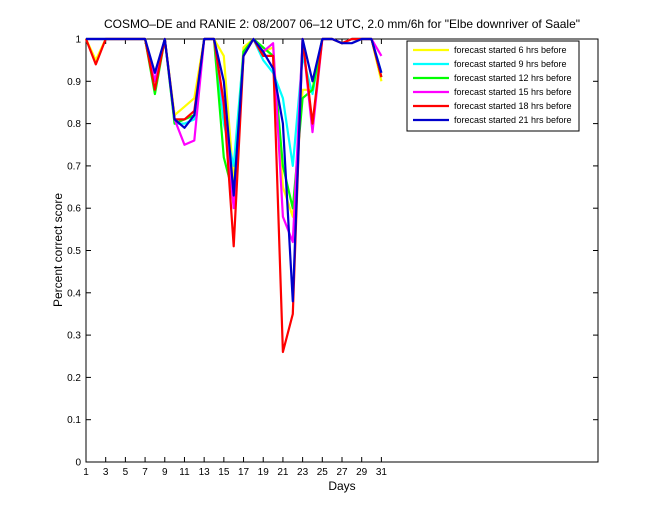  I want to click on y-tick-label: 0.7, so click(74, 166).